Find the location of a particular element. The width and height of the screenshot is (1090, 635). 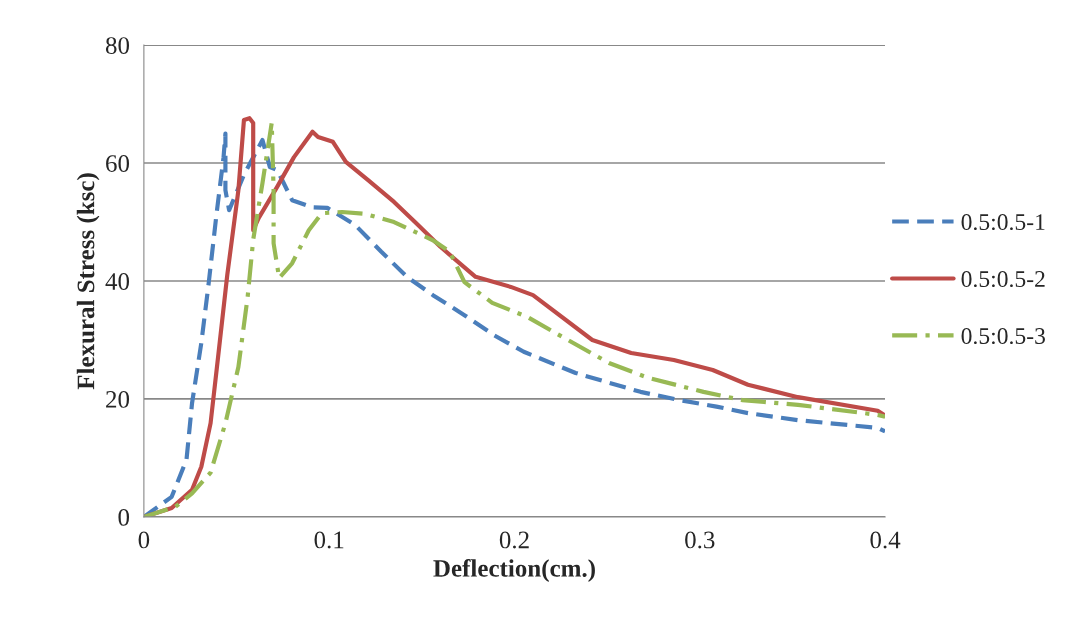

y-tick-label: 80 is located at coordinates (117, 45).